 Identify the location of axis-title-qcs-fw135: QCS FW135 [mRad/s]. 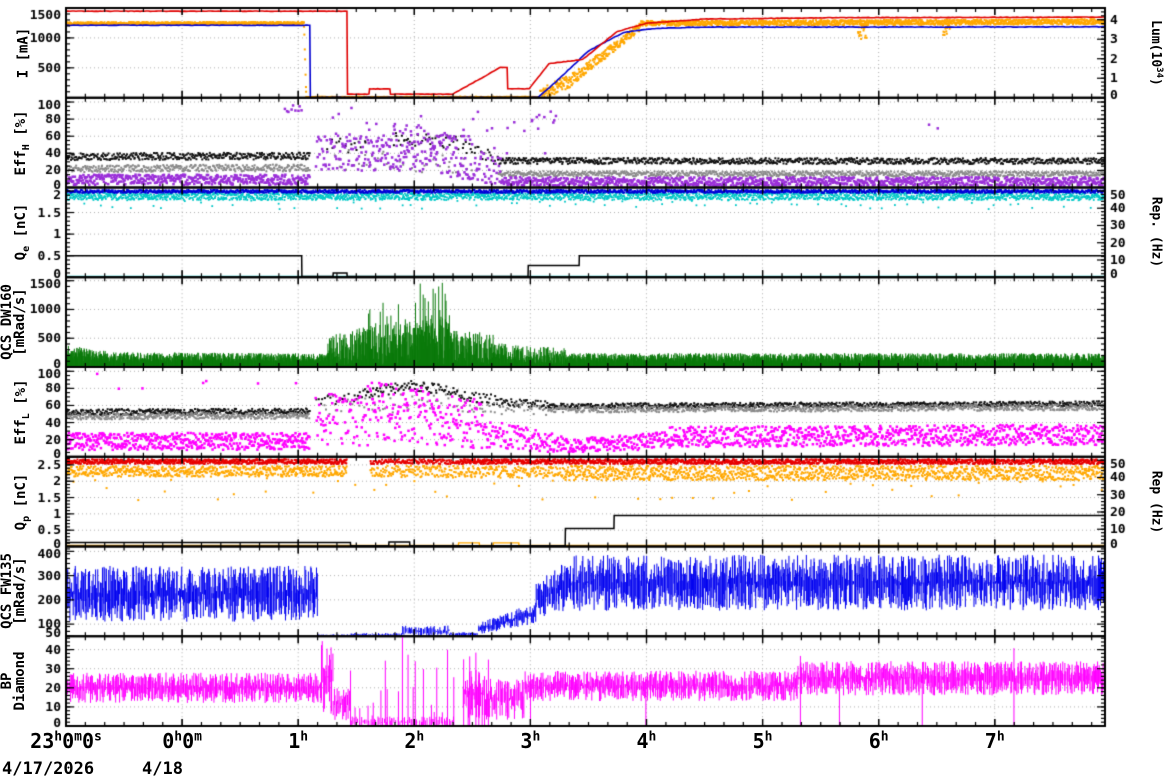
(14, 591).